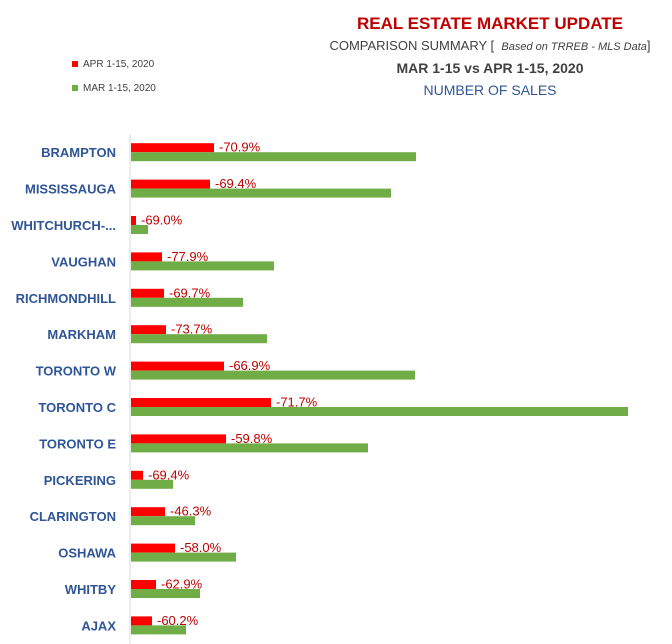  What do you see at coordinates (250, 365) in the screenshot?
I see `data-label: -66.9%` at bounding box center [250, 365].